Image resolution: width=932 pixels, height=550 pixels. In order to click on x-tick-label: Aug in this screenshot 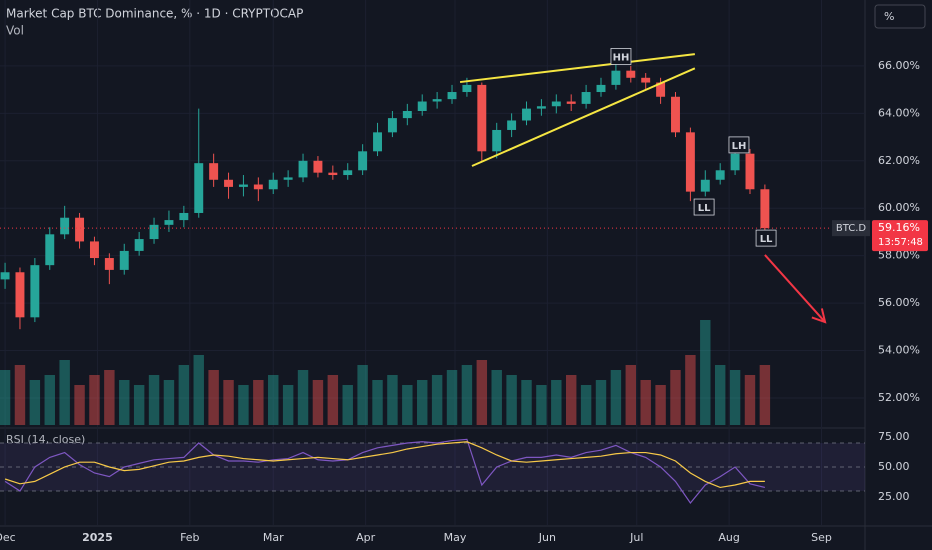, I will do `click(728, 537)`.